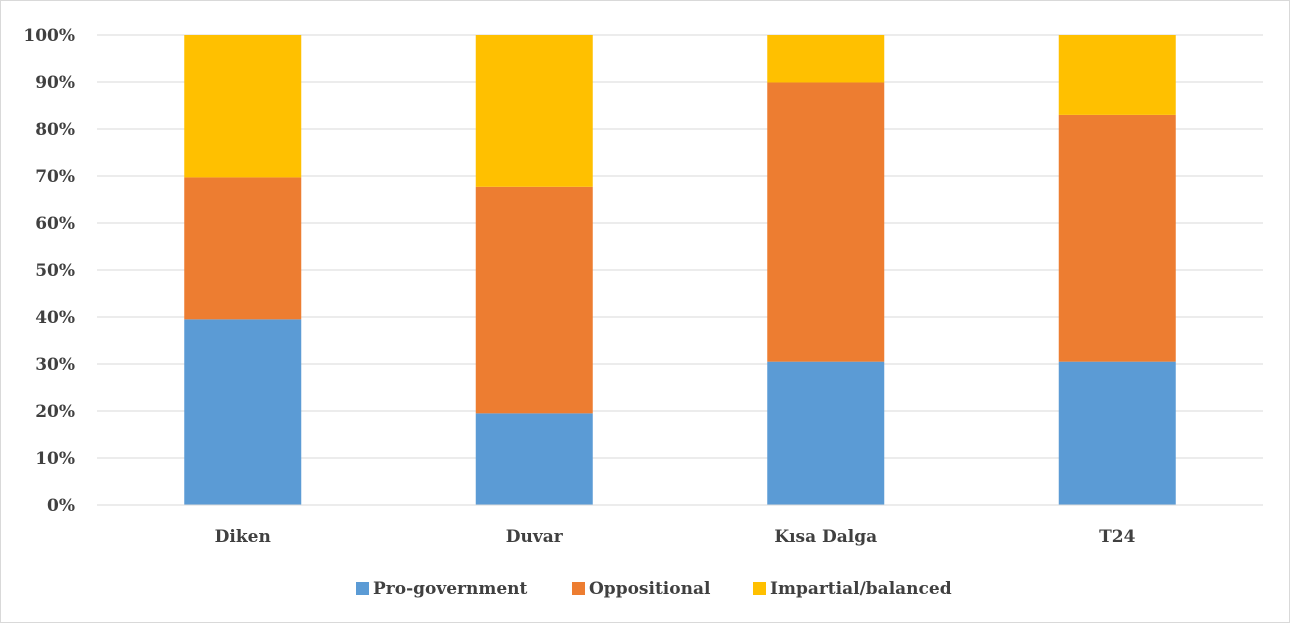 Image resolution: width=1290 pixels, height=624 pixels. I want to click on y-tick-label: 20%, so click(55, 412).